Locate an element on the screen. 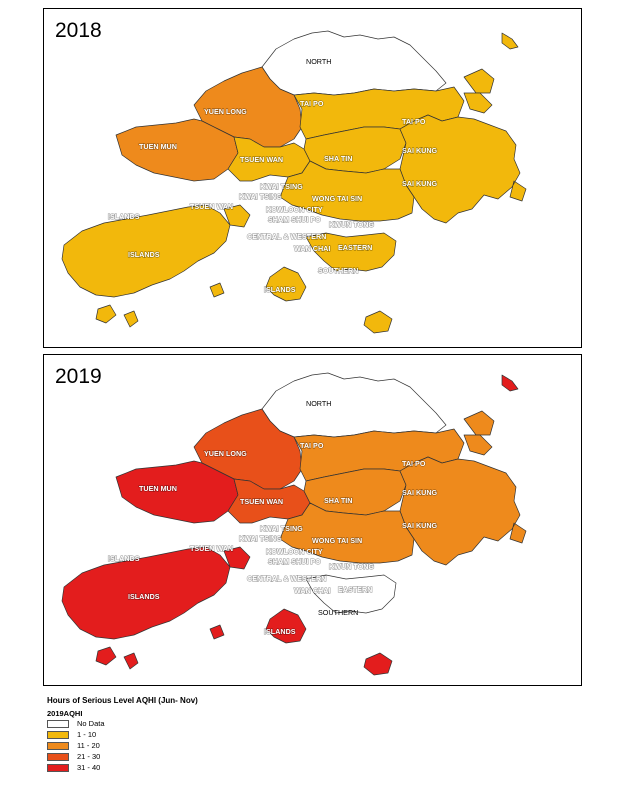  legend-title: Hours of Serious Level AQHI (Jun- Nov) is located at coordinates (122, 700).